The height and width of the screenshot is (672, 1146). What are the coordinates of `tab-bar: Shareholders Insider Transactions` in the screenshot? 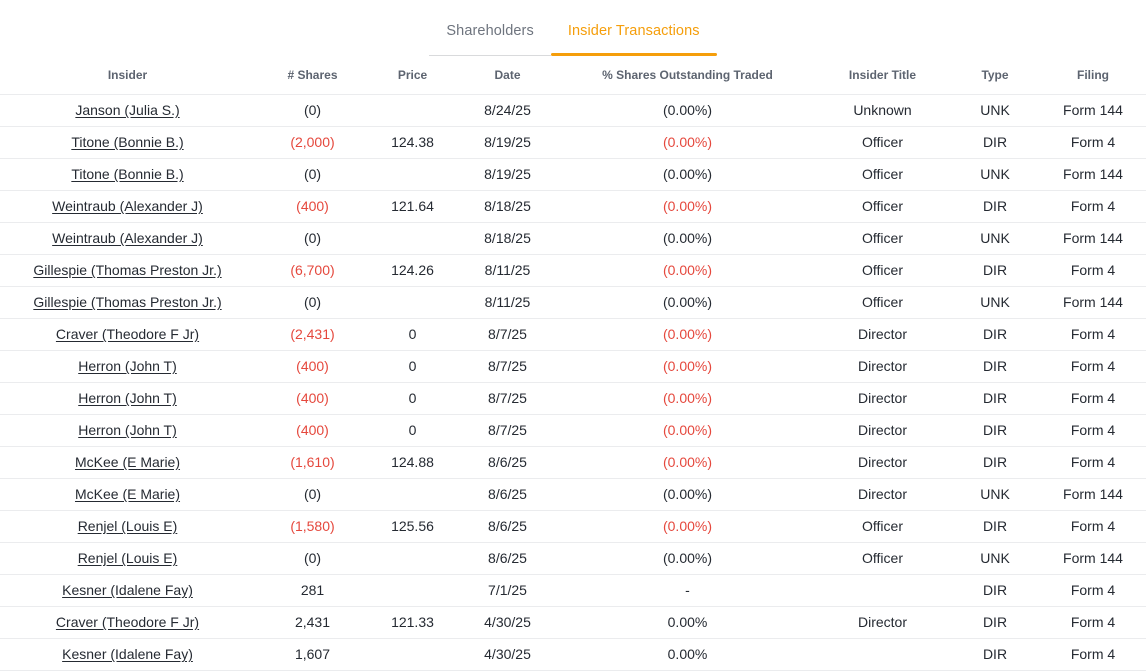 It's located at (573, 28).